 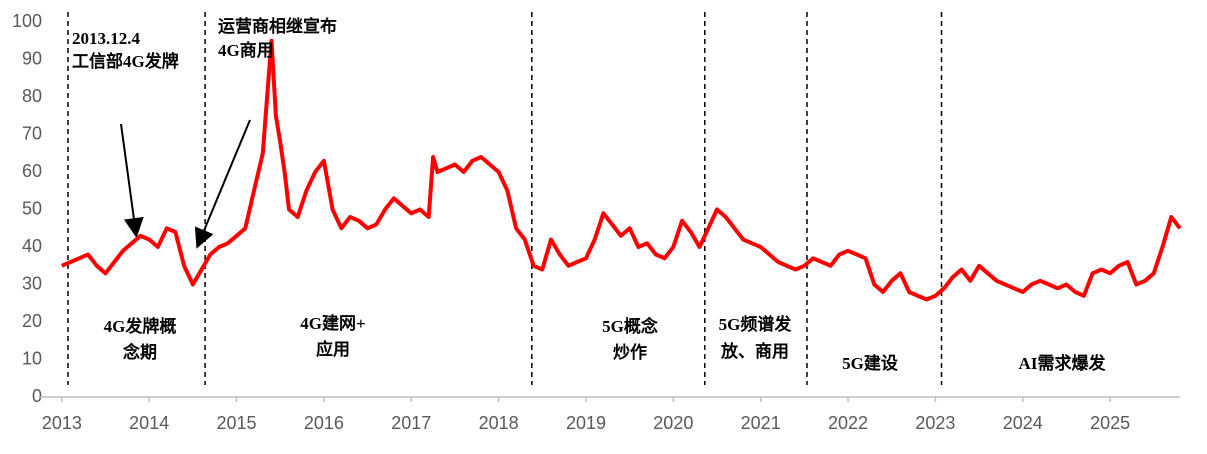 I want to click on y-tick-label: 30, so click(x=32, y=283).